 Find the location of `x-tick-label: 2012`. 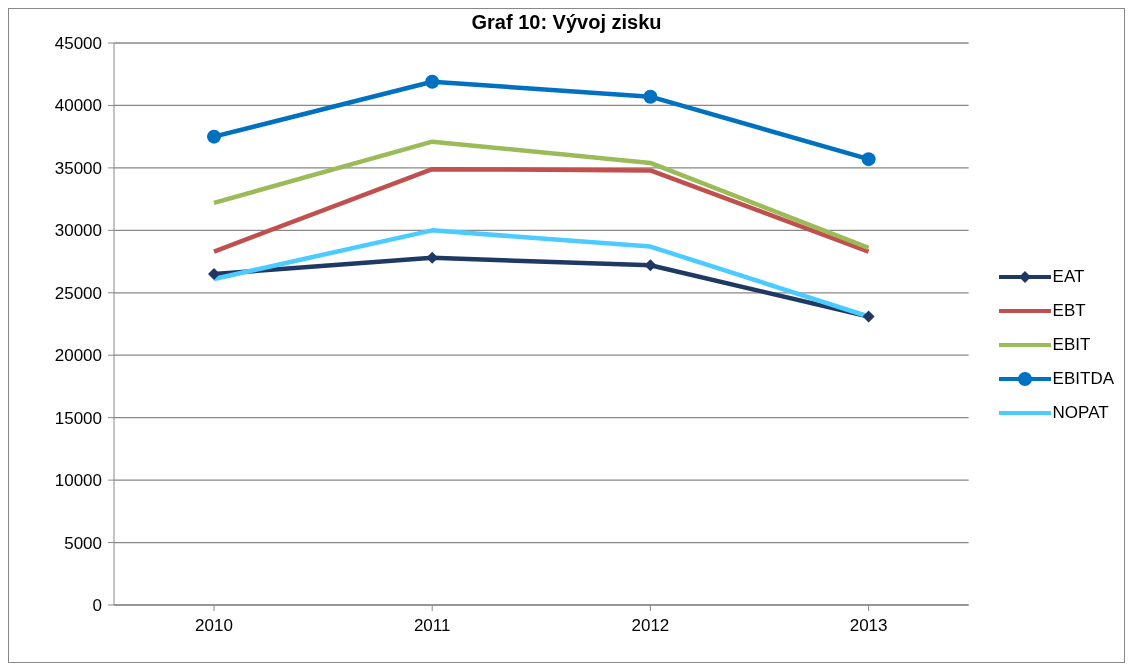

x-tick-label: 2012 is located at coordinates (650, 626).